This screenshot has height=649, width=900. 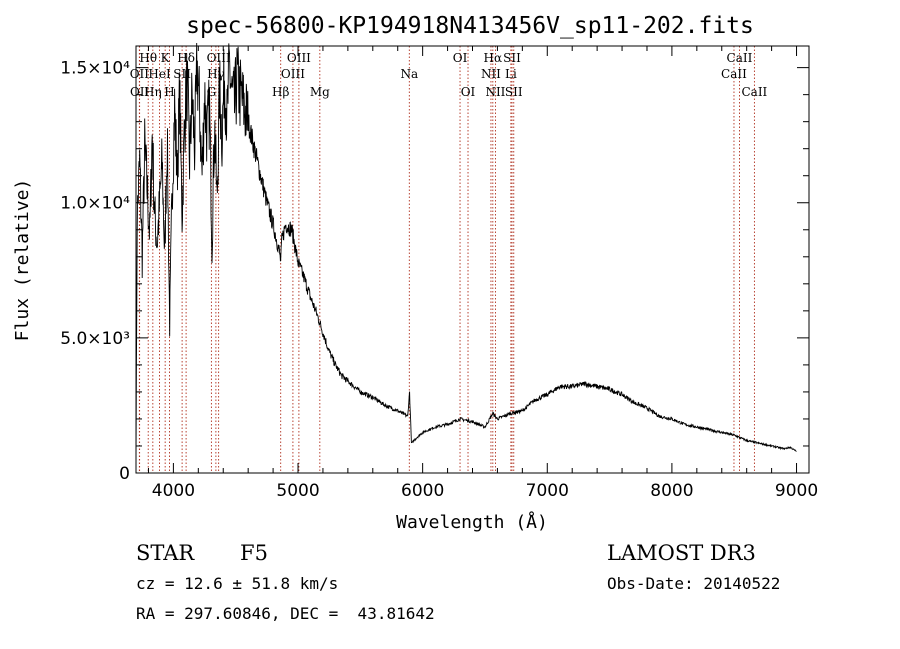 What do you see at coordinates (186, 58) in the screenshot?
I see `line-marker-label-8: Hδ` at bounding box center [186, 58].